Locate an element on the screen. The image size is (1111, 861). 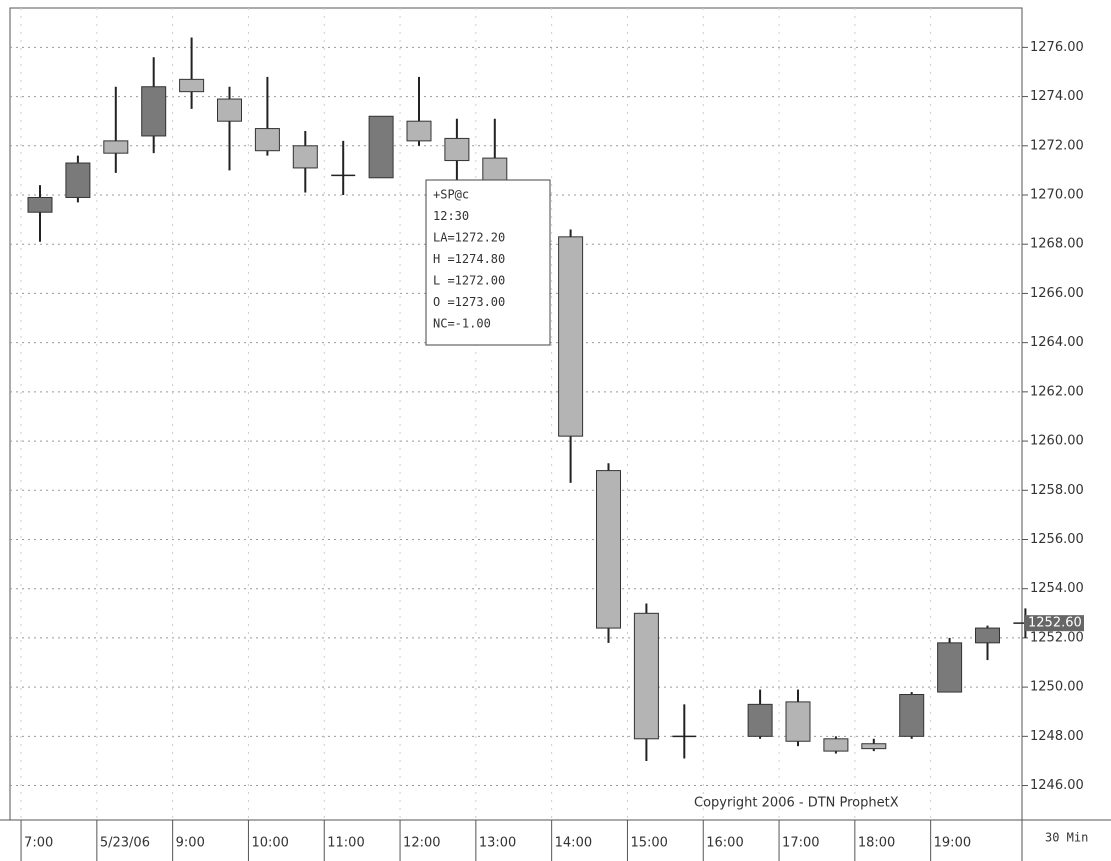
y-tick-label: 1268.00 is located at coordinates (1057, 244).